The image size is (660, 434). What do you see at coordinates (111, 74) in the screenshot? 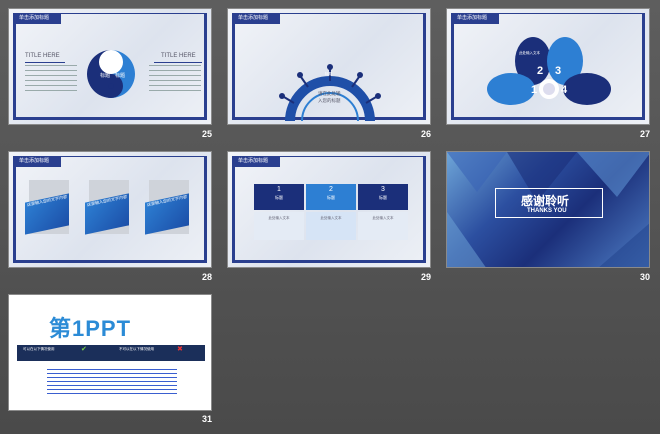
I see `yin-yang-graphic: 标题 标题` at bounding box center [111, 74].